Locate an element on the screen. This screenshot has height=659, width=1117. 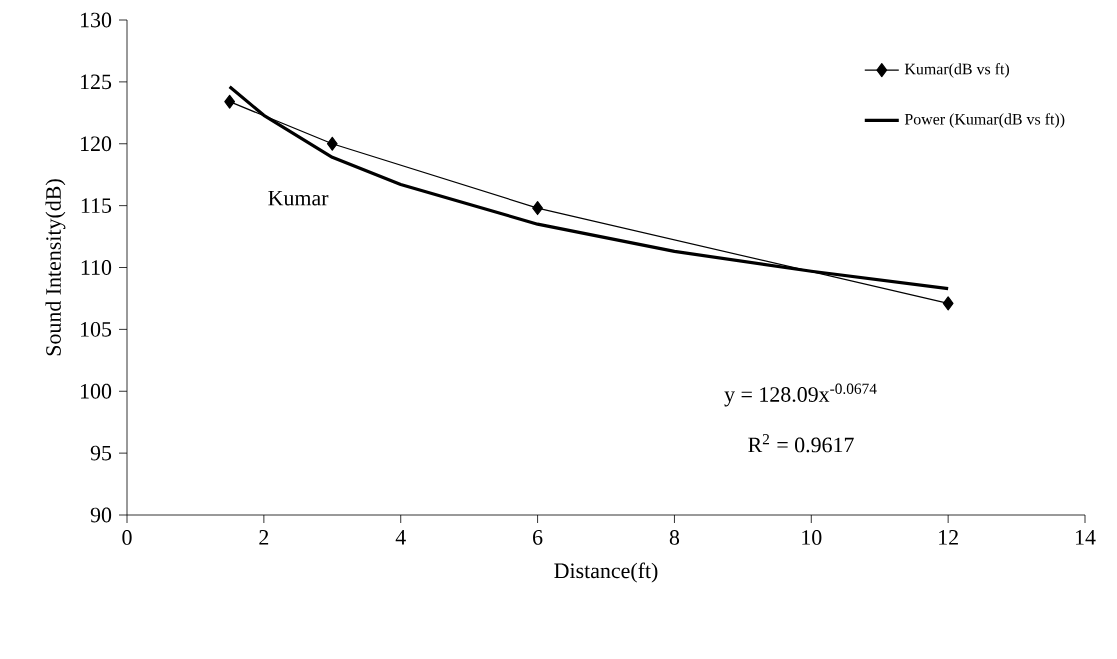
y-tick-label: 90 is located at coordinates (101, 515).